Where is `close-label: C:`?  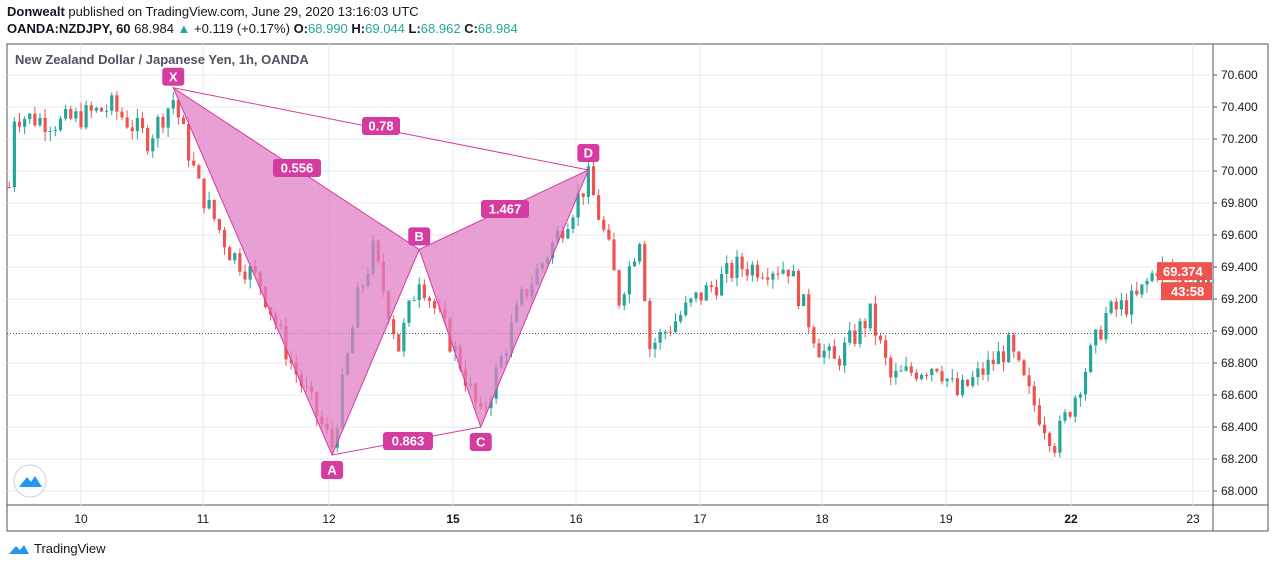 close-label: C: is located at coordinates (471, 28).